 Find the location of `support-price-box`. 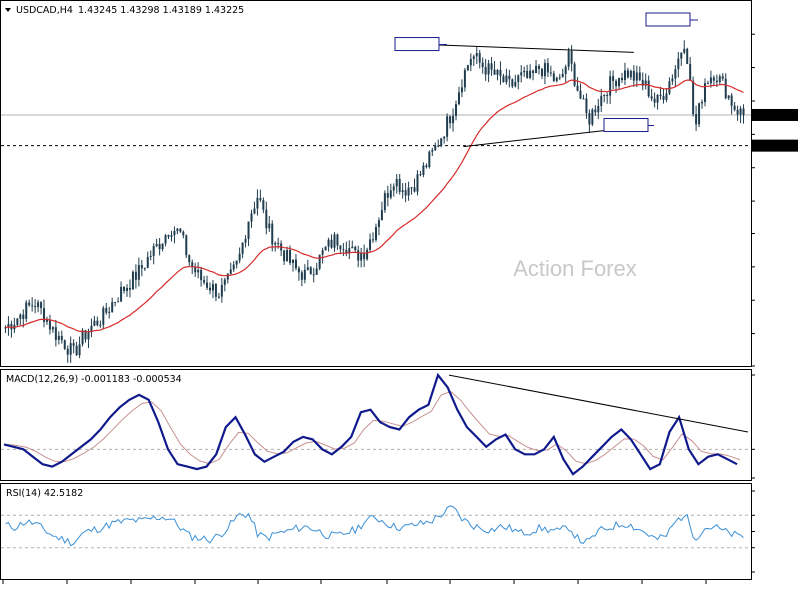

support-price-box is located at coordinates (775, 145).